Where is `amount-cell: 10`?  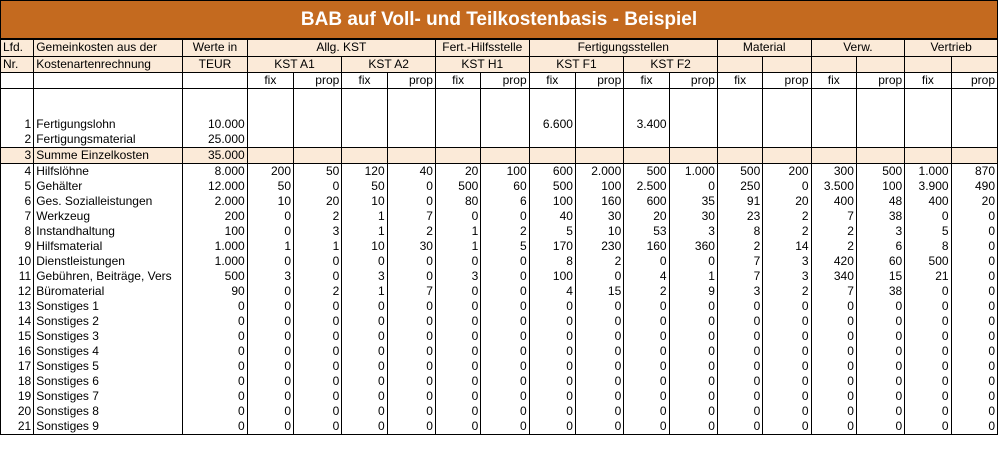
amount-cell: 10 is located at coordinates (599, 231).